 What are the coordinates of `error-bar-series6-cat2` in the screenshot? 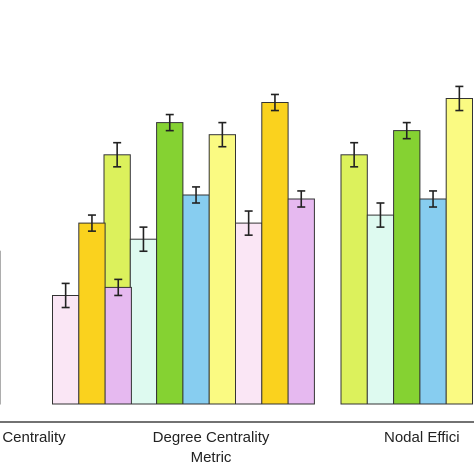 It's located at (248, 223).